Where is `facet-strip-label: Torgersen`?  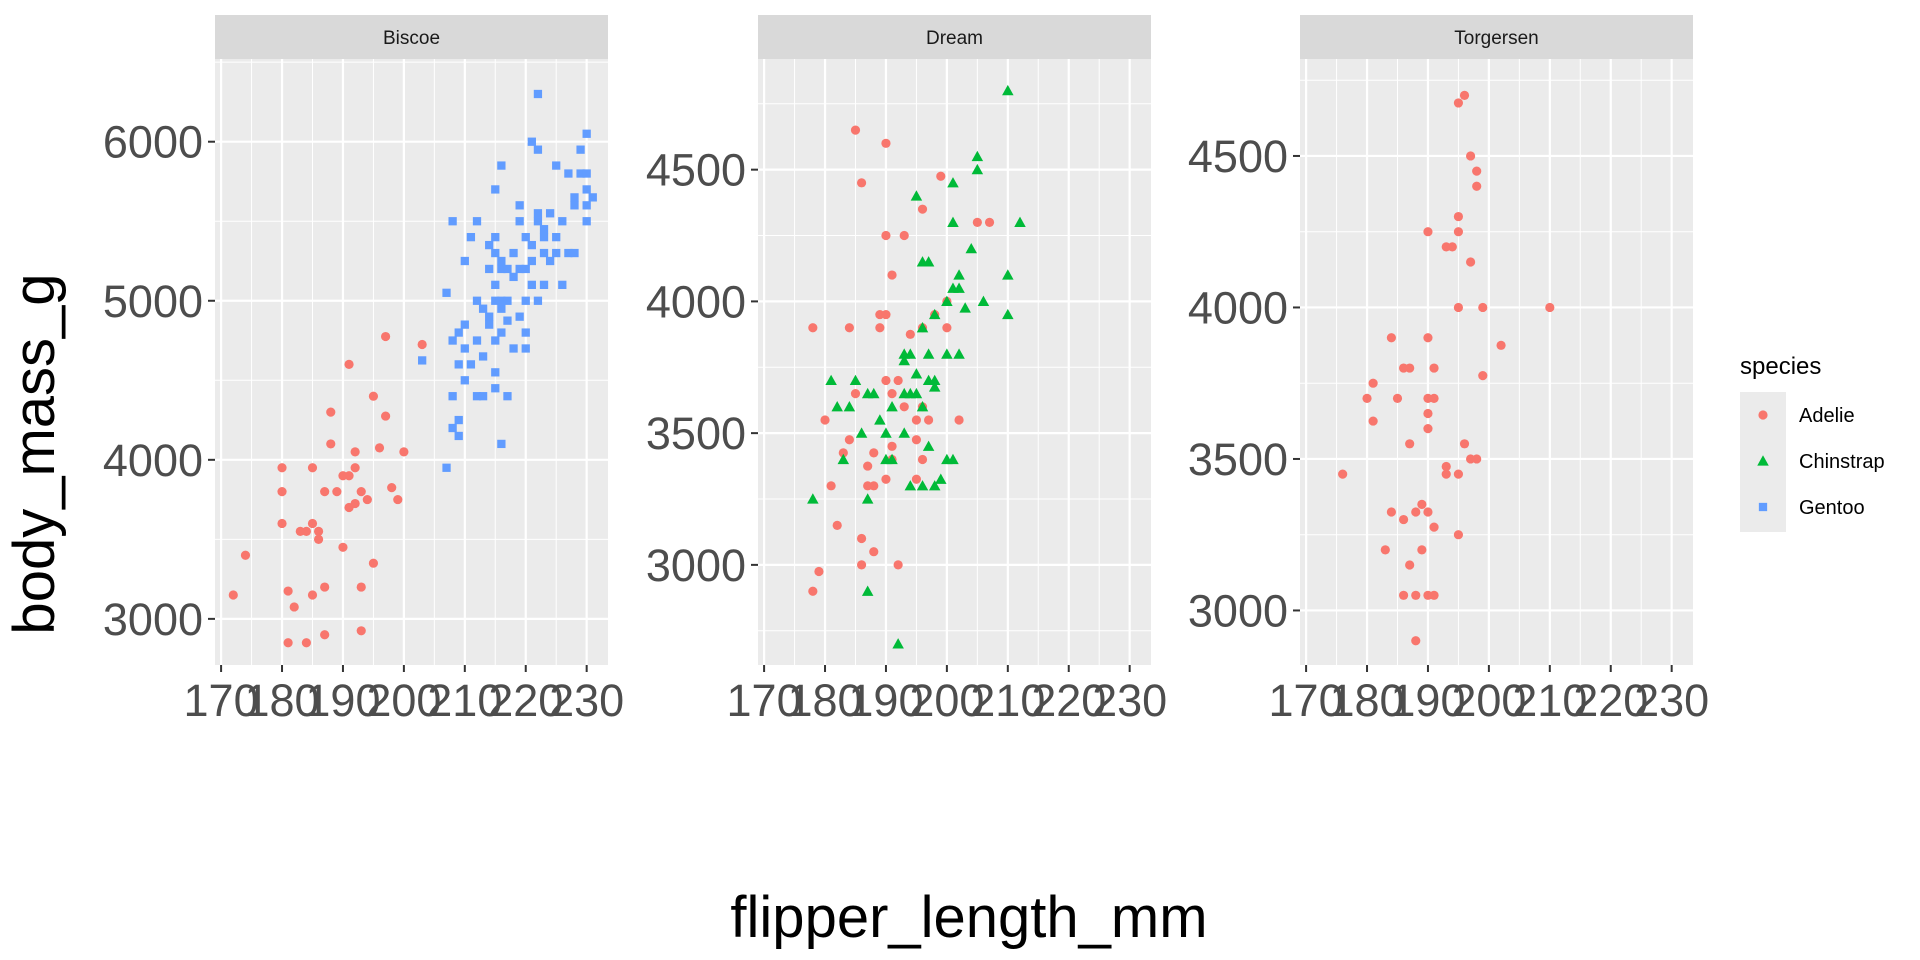
facet-strip-label: Torgersen is located at coordinates (1496, 38).